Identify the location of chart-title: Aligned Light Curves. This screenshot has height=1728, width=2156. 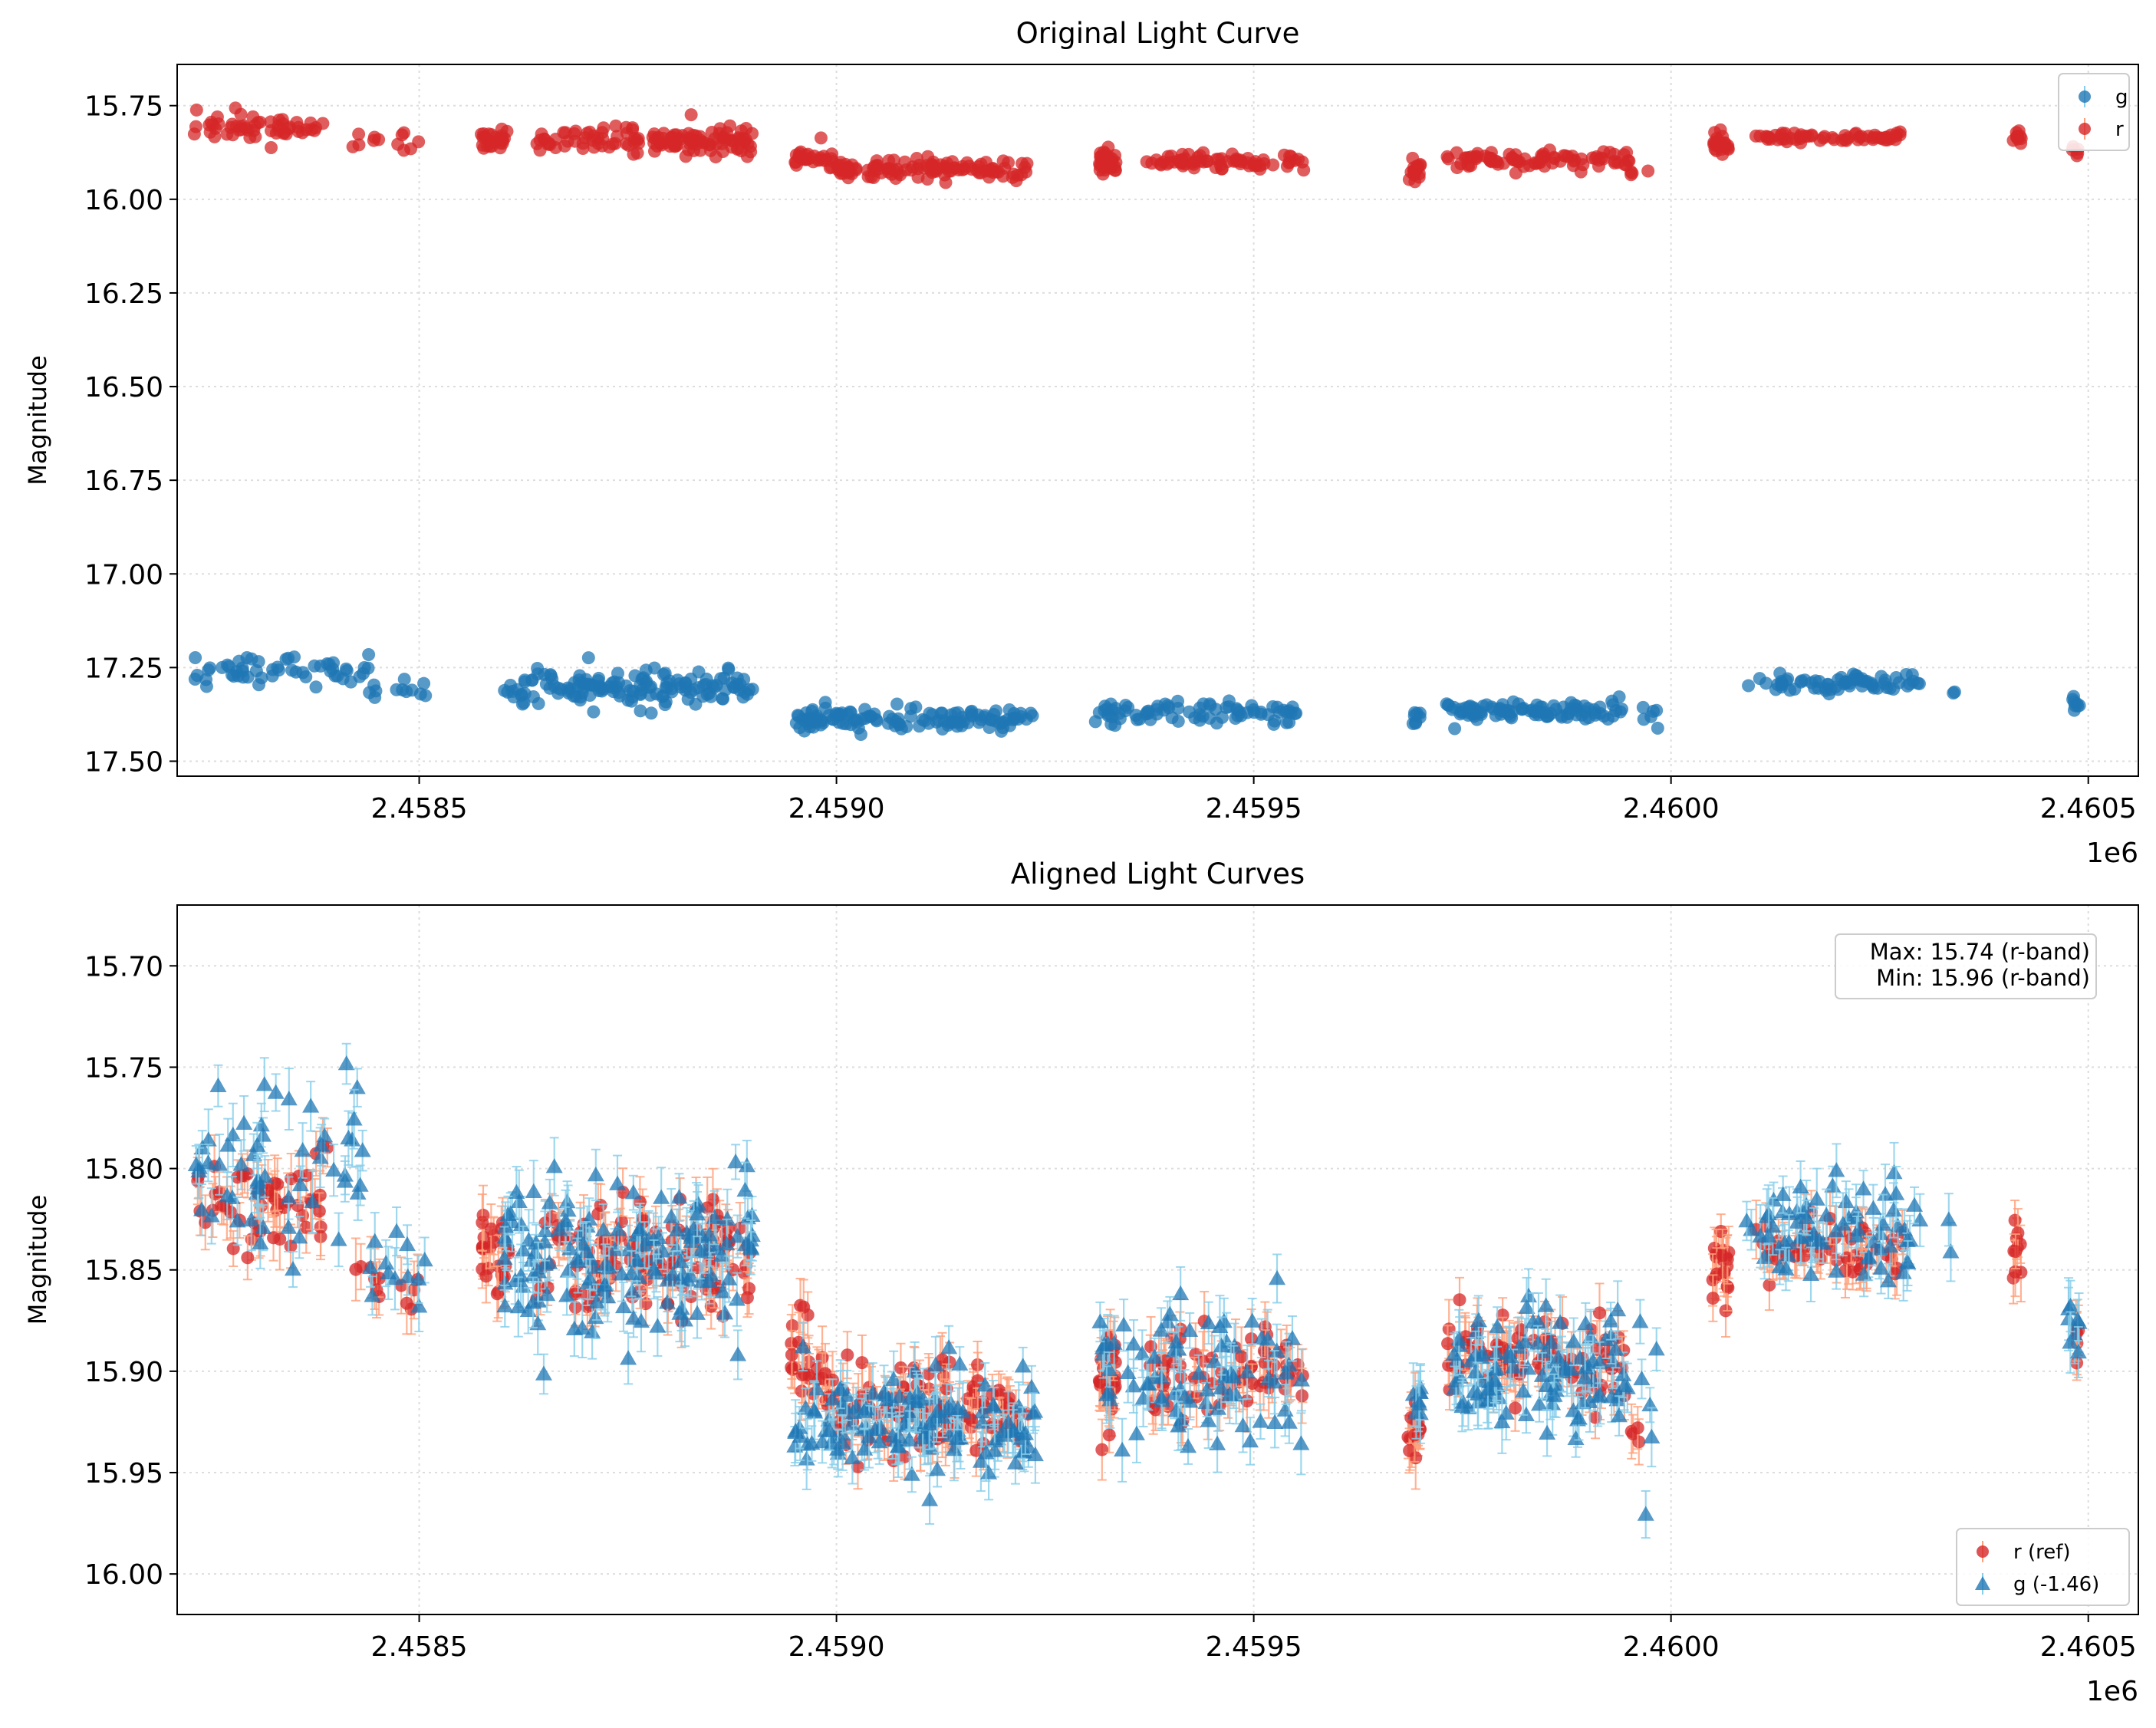
(1158, 873).